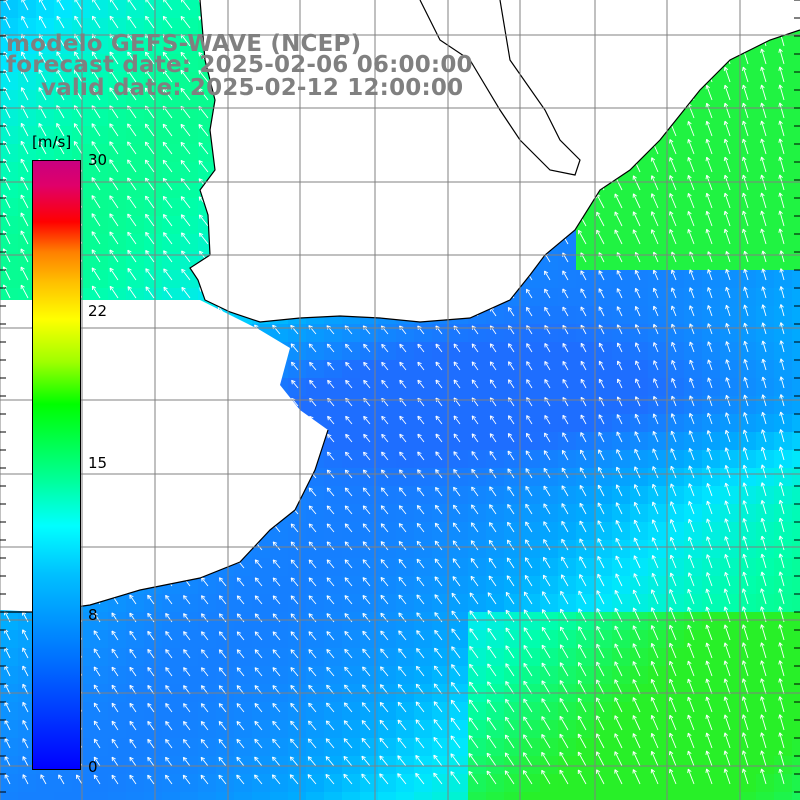 The height and width of the screenshot is (800, 800). What do you see at coordinates (93, 767) in the screenshot?
I see `colorbar-tick-0: 0` at bounding box center [93, 767].